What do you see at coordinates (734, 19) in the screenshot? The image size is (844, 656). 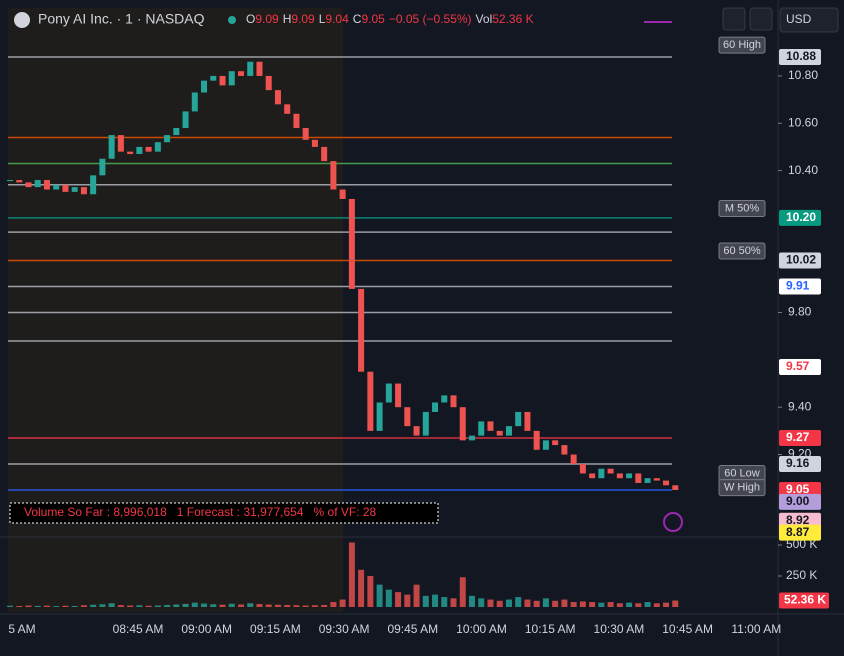 I see `scroll-button` at bounding box center [734, 19].